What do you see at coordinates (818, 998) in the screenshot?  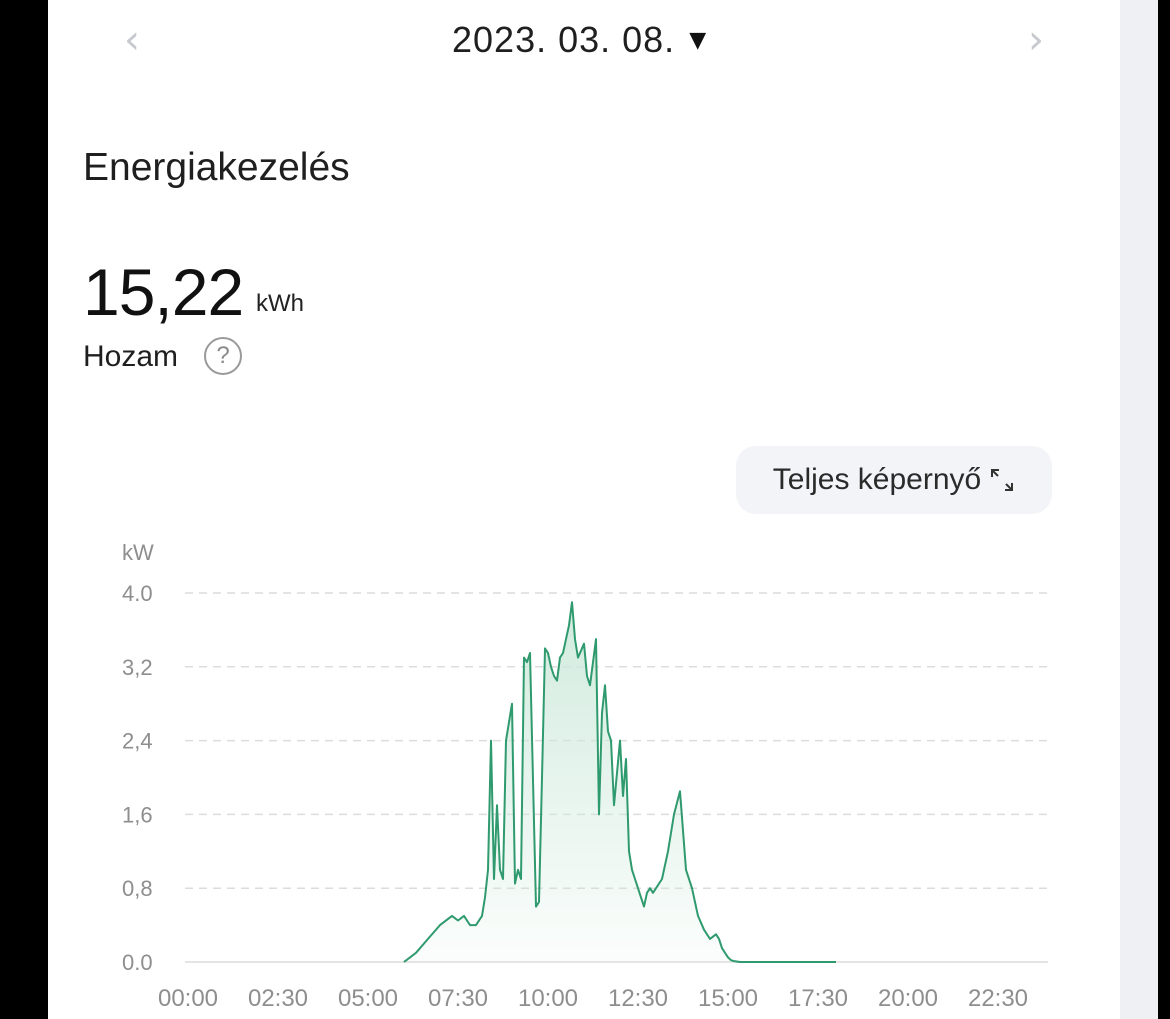 I see `x-tick-label: 17:30` at bounding box center [818, 998].